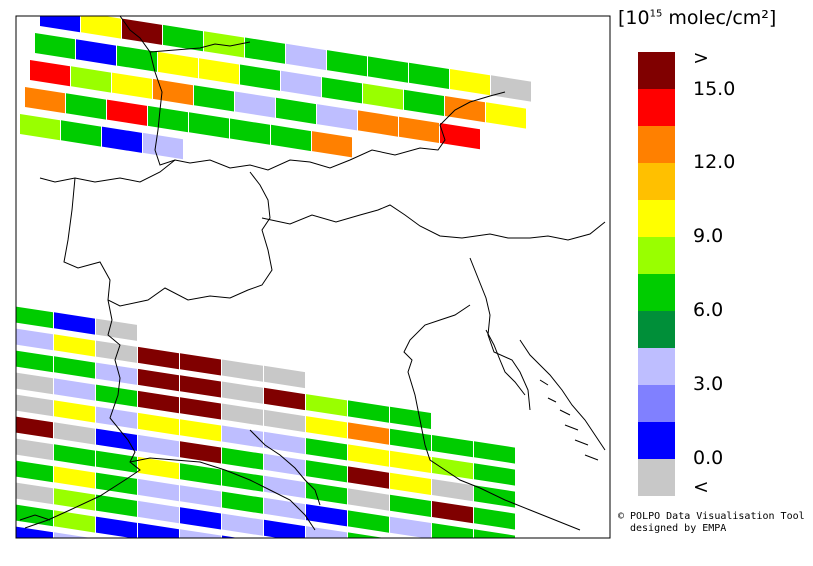 Image resolution: width=813 pixels, height=566 pixels. I want to click on border-italy-france, so click(82, 414).